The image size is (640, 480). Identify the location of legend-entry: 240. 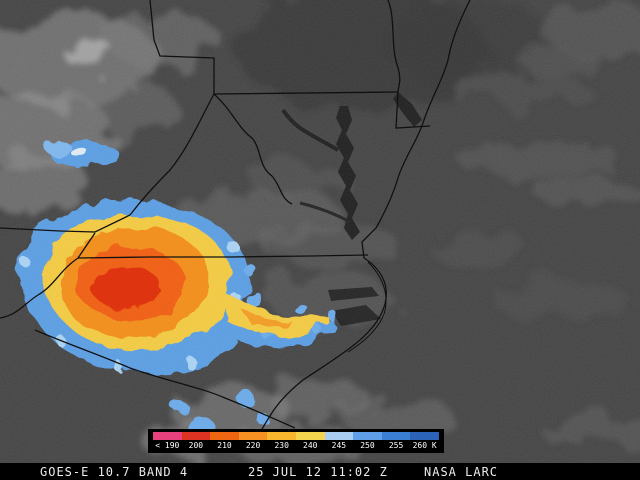
(310, 442).